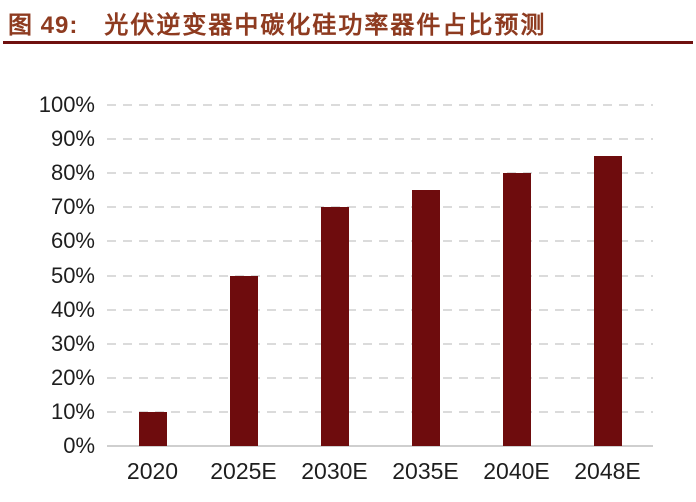 This screenshot has width=696, height=502. What do you see at coordinates (72, 309) in the screenshot?
I see `y-tick-label: 40%` at bounding box center [72, 309].